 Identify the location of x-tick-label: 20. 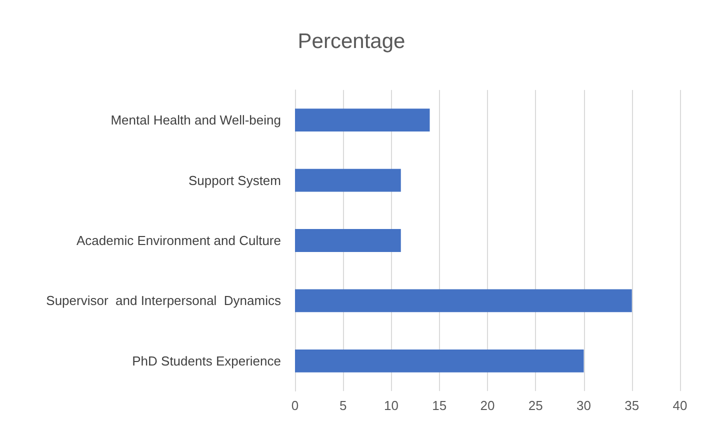
(487, 405).